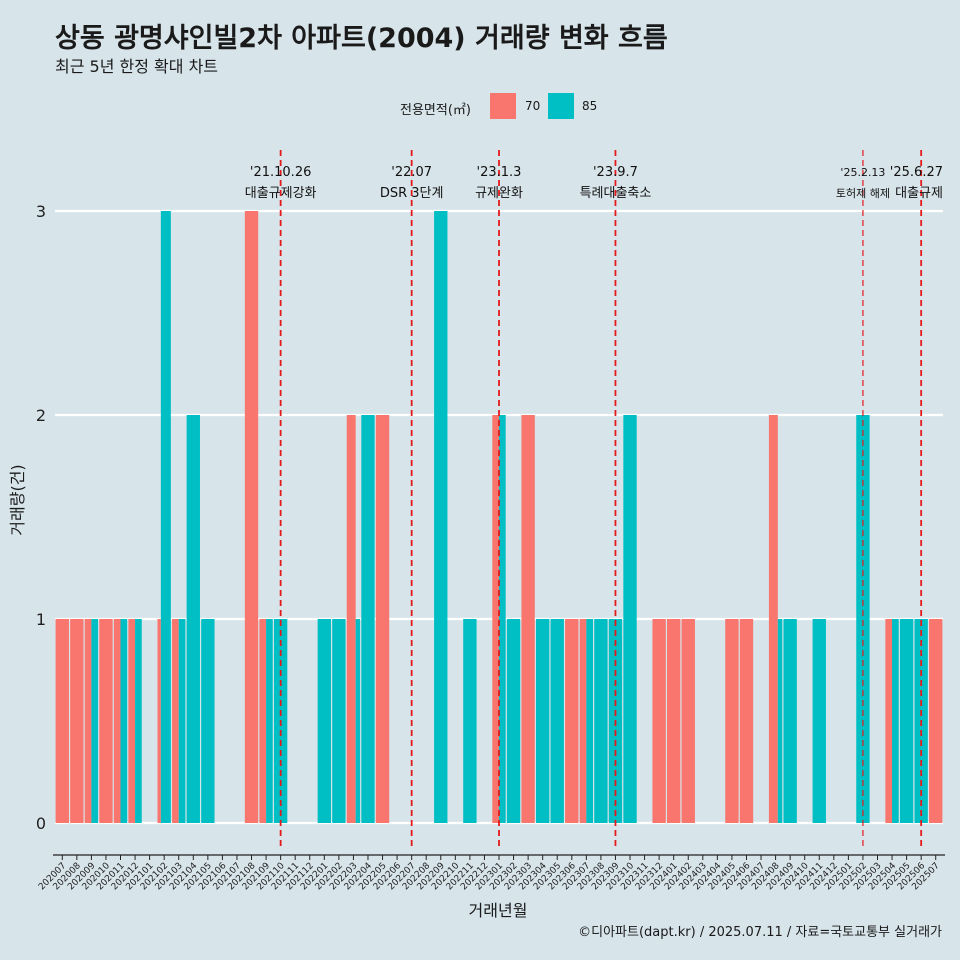 This screenshot has height=960, width=960. What do you see at coordinates (435, 110) in the screenshot?
I see `legend-title: 전용면적(㎡)` at bounding box center [435, 110].